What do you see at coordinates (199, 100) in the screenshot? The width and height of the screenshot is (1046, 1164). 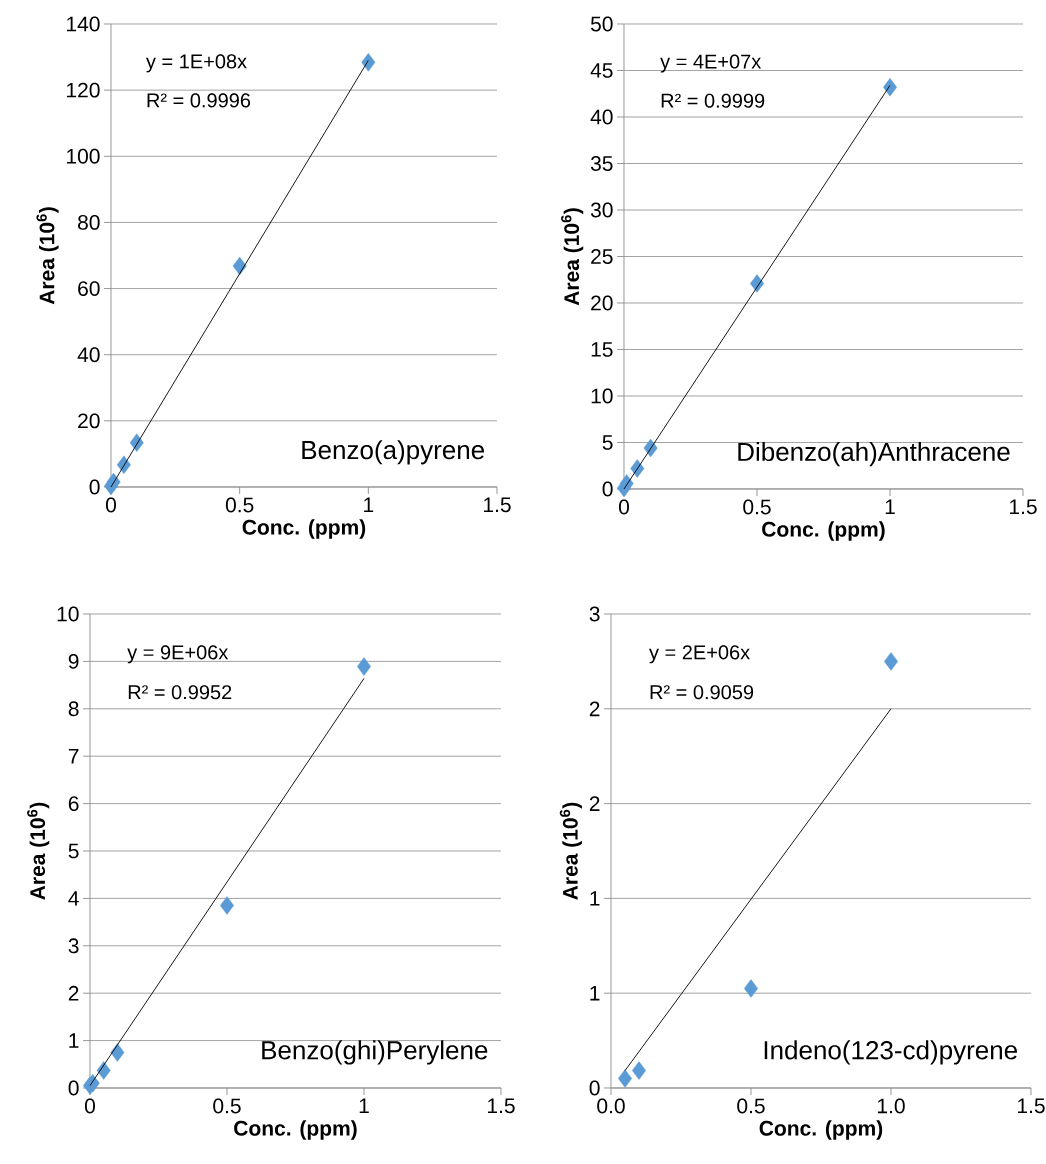 I see `annotation: R² = 0.9996` at bounding box center [199, 100].